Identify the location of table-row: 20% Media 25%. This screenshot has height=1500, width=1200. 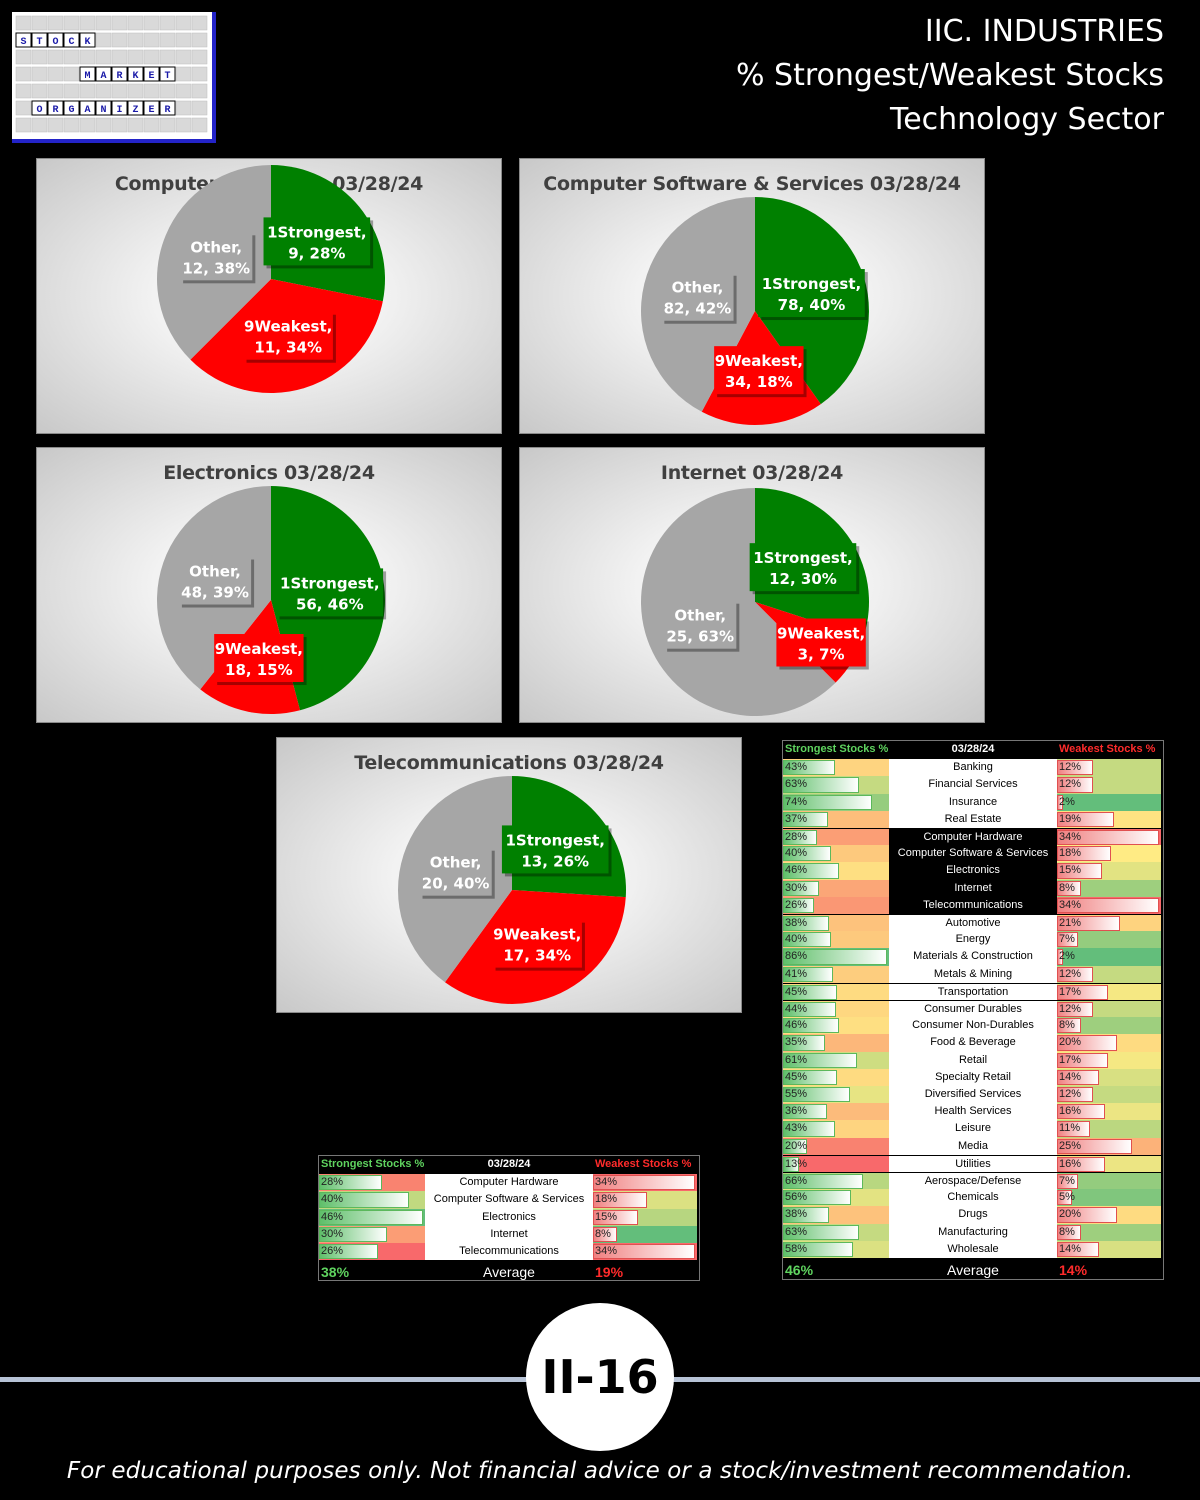
(973, 1146).